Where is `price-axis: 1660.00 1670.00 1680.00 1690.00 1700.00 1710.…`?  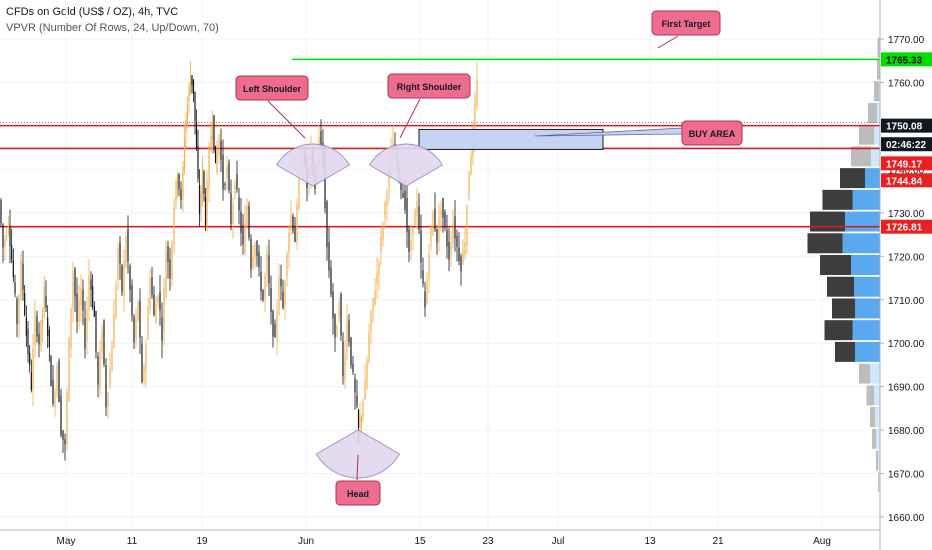 price-axis: 1660.00 1670.00 1680.00 1690.00 1700.00 1710.… is located at coordinates (905, 275).